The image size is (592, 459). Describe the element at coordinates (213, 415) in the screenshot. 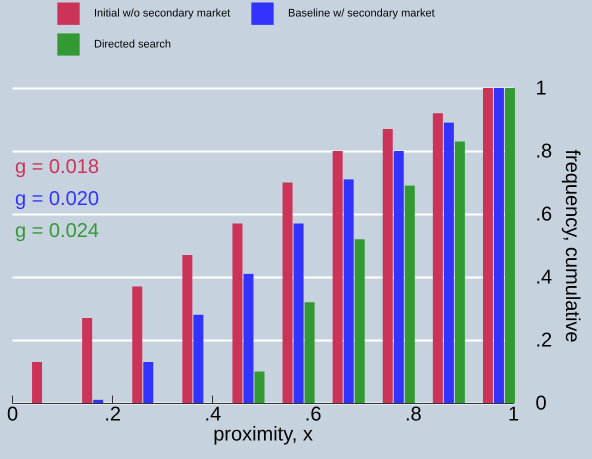

I see `x-tick-label: .4` at that location.